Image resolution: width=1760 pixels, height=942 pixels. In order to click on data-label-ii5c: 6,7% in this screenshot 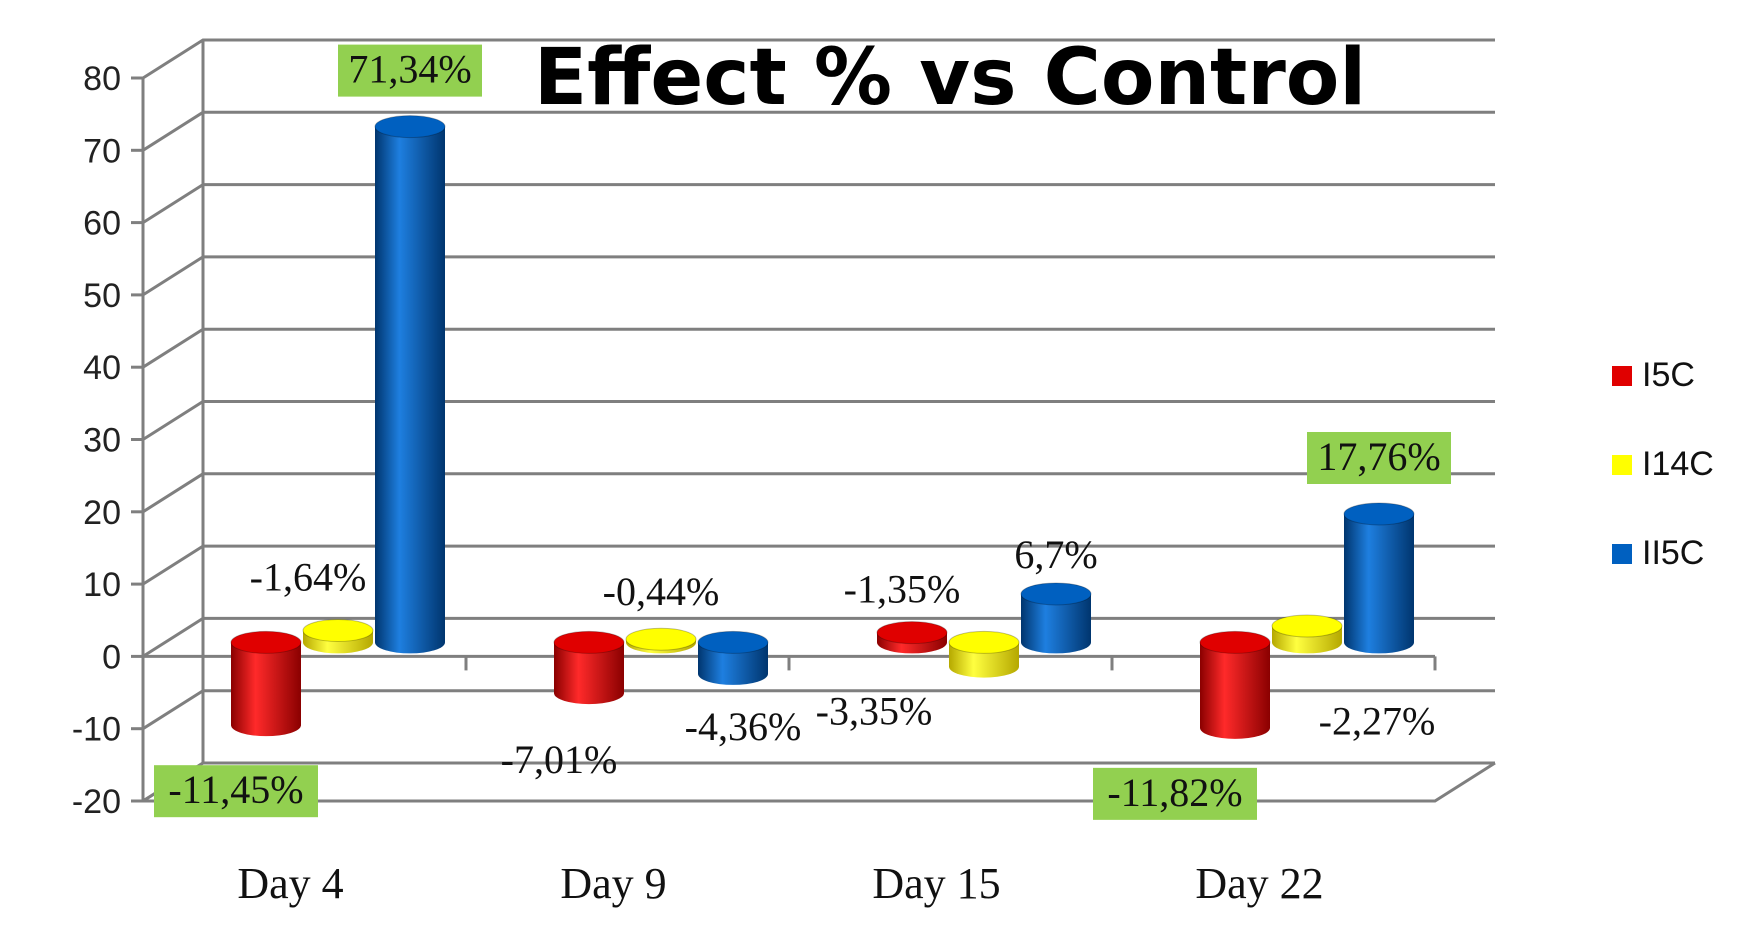, I will do `click(1055, 554)`.